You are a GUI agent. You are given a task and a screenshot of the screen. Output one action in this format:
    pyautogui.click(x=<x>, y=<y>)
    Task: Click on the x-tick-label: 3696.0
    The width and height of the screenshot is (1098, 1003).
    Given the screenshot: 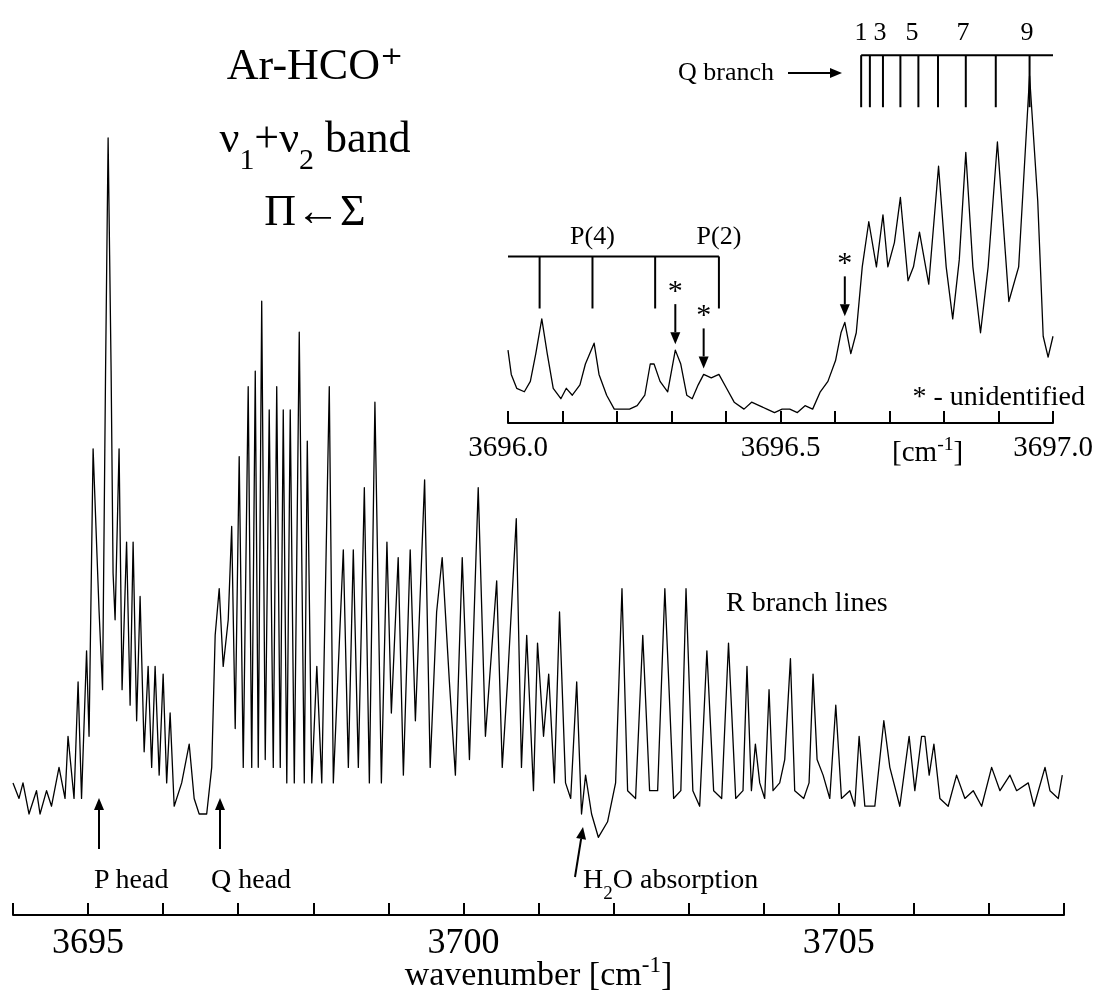 What is the action you would take?
    pyautogui.click(x=508, y=445)
    